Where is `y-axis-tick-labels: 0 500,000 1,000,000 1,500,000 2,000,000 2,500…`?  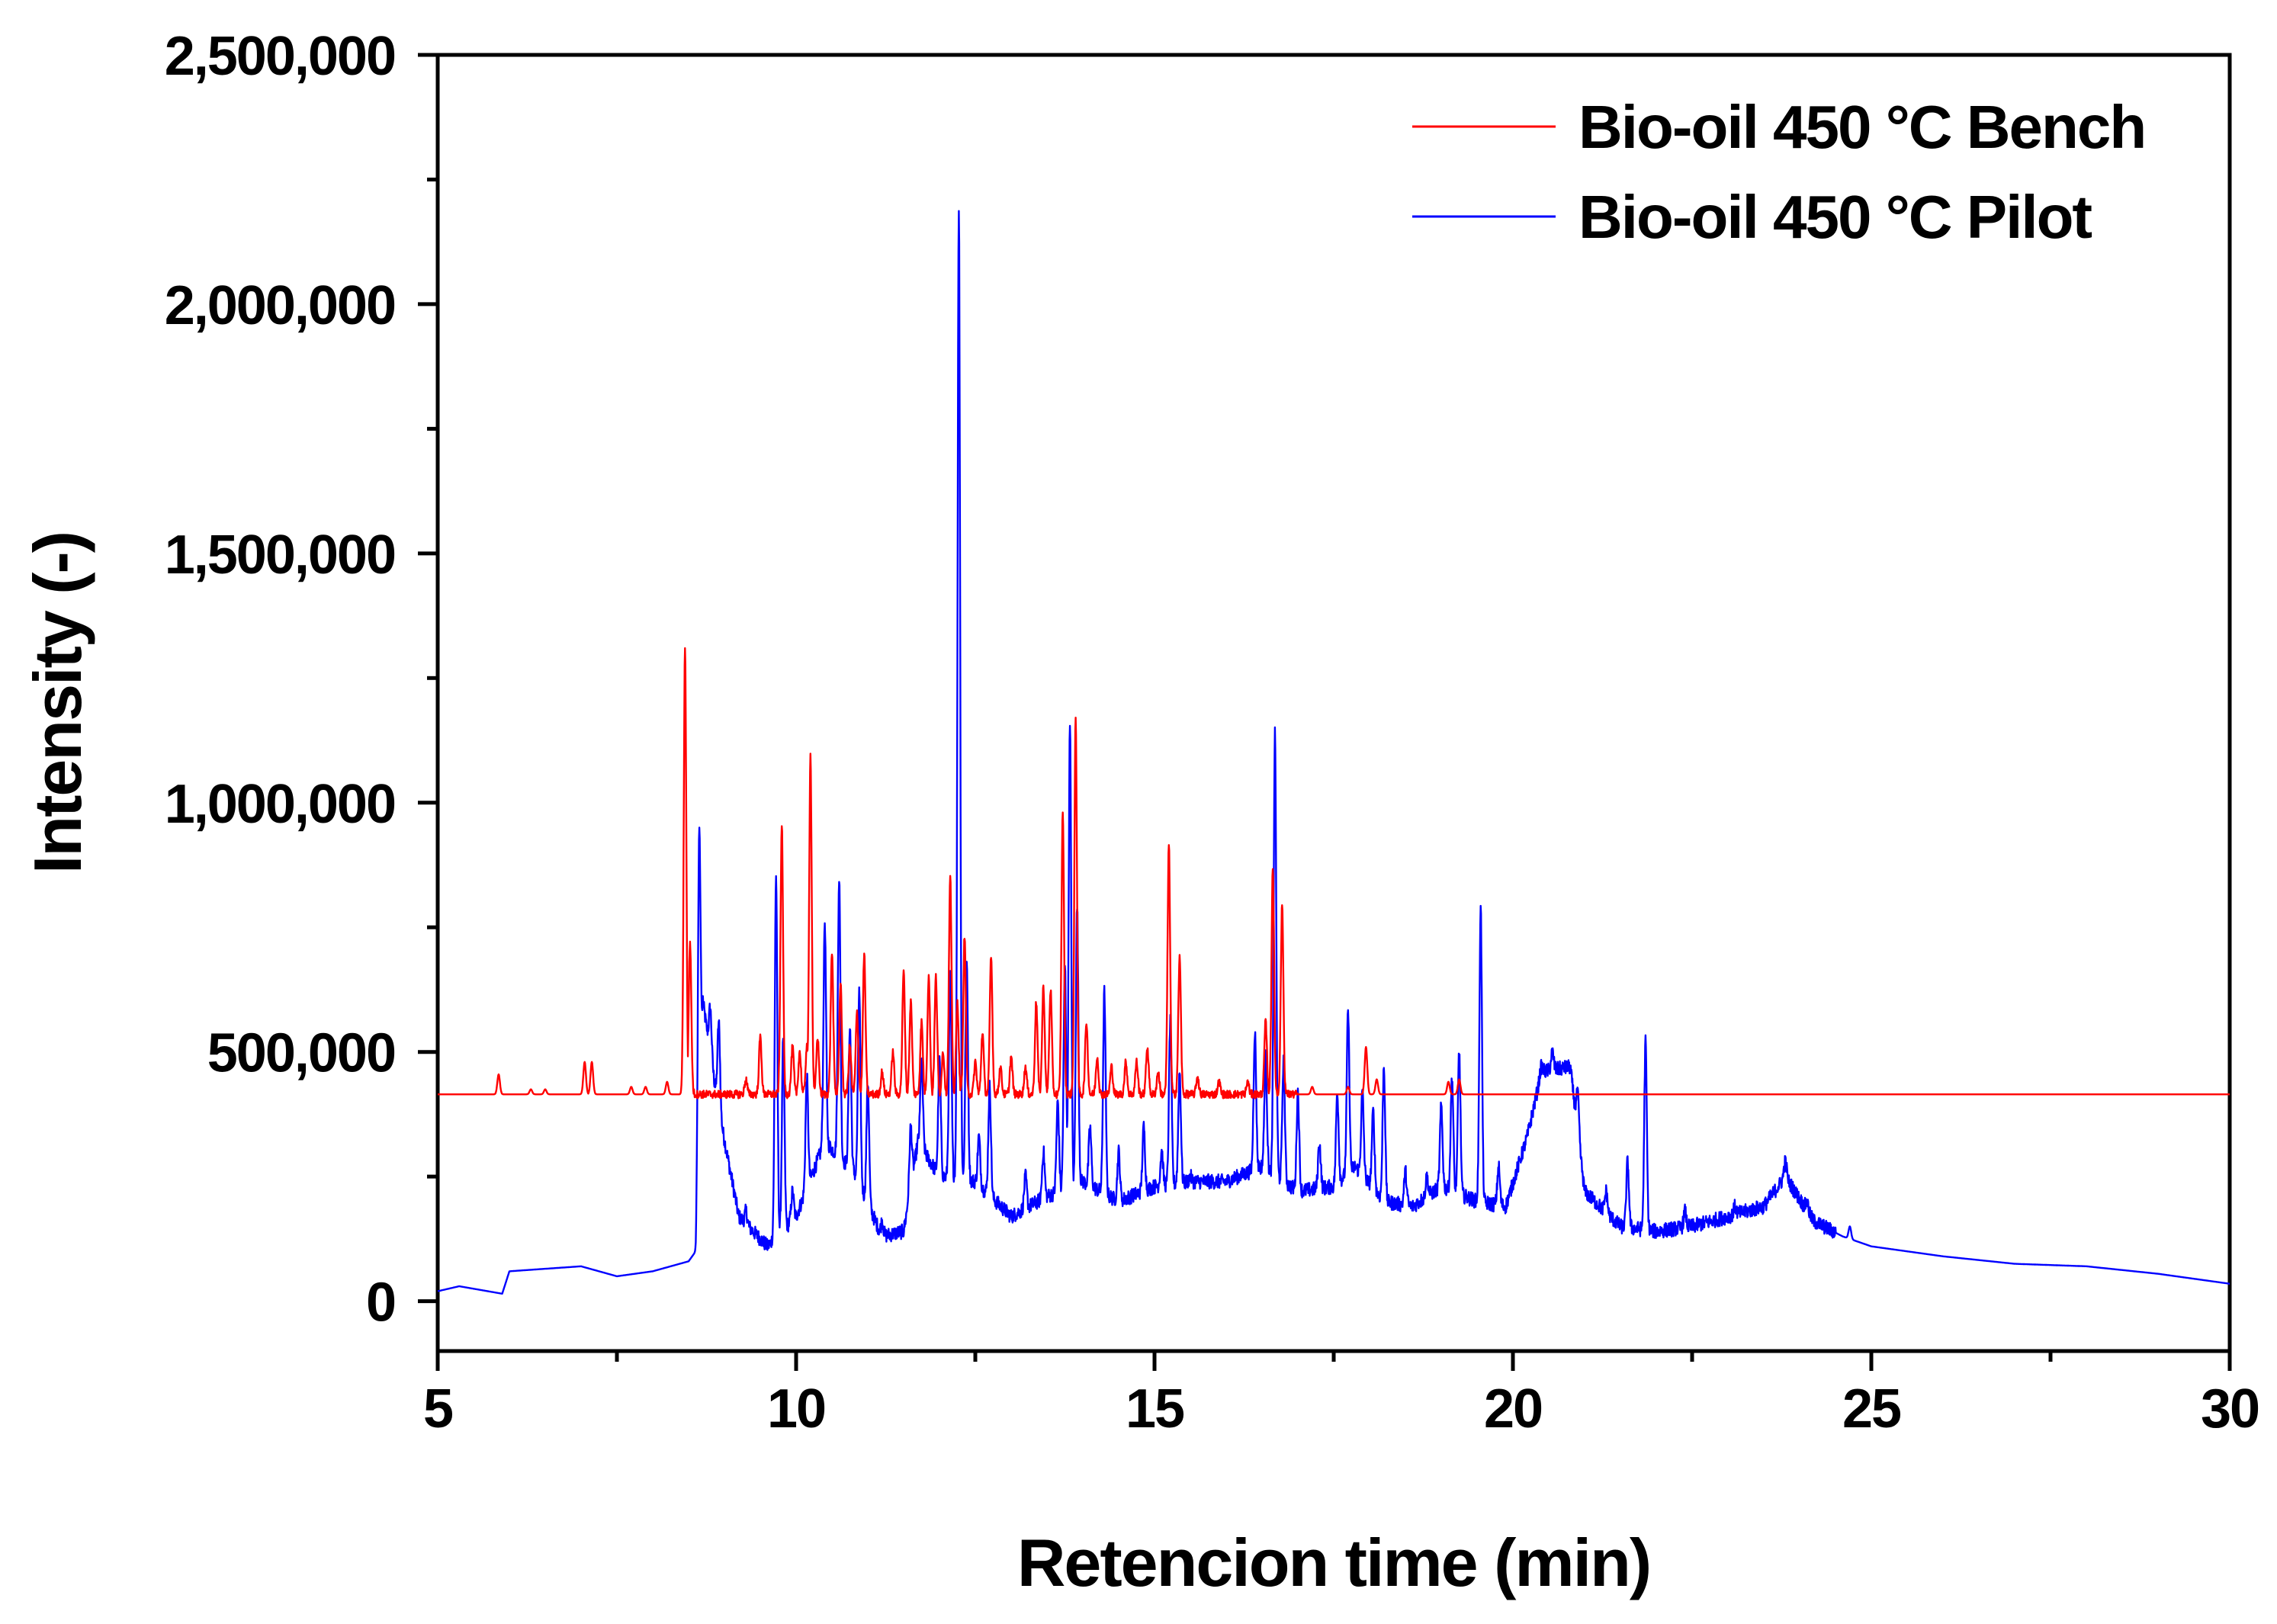 y-axis-tick-labels: 0 500,000 1,000,000 1,500,000 2,000,000 2,500… is located at coordinates (281, 680).